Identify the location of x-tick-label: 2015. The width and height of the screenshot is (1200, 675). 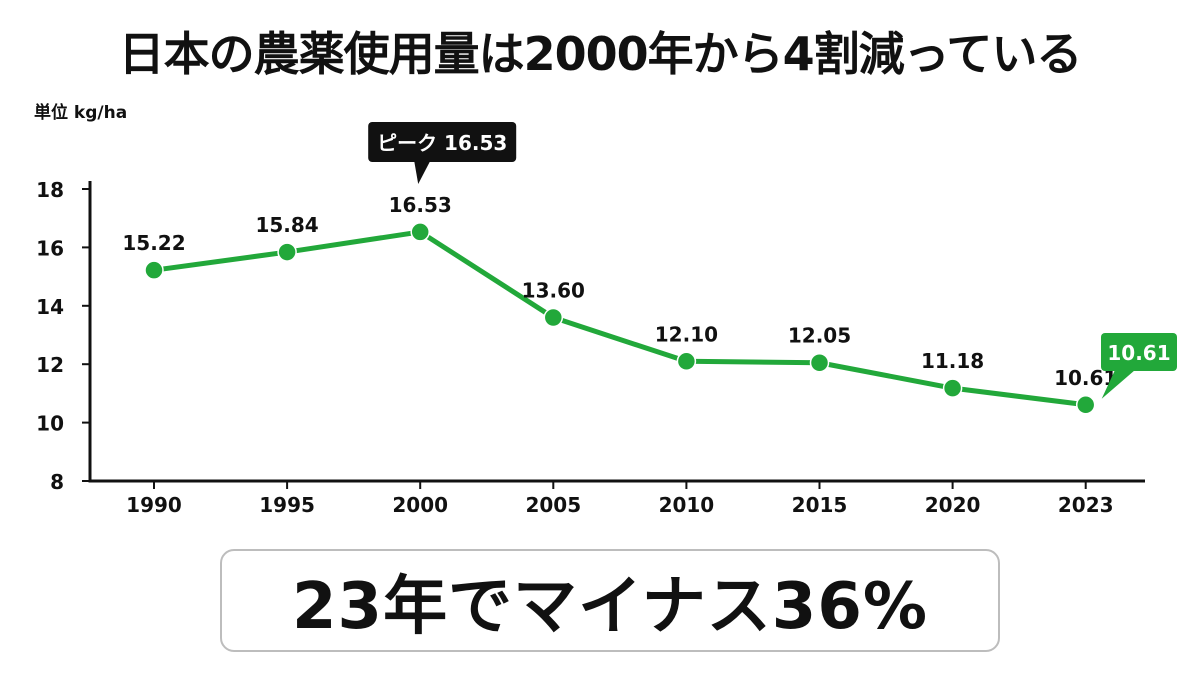
(820, 505).